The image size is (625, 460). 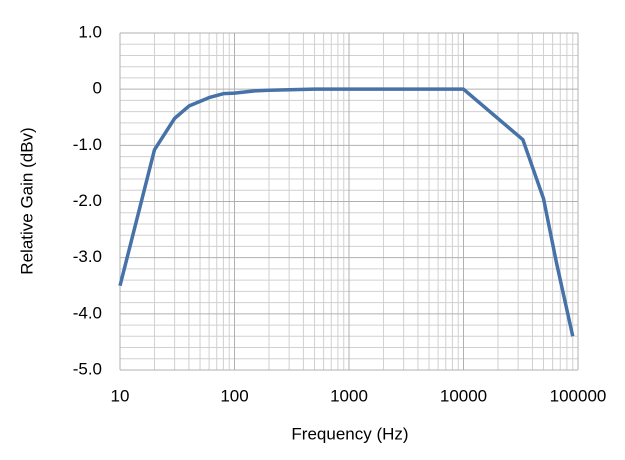 What do you see at coordinates (87, 256) in the screenshot?
I see `y-tick-label: -3.0` at bounding box center [87, 256].